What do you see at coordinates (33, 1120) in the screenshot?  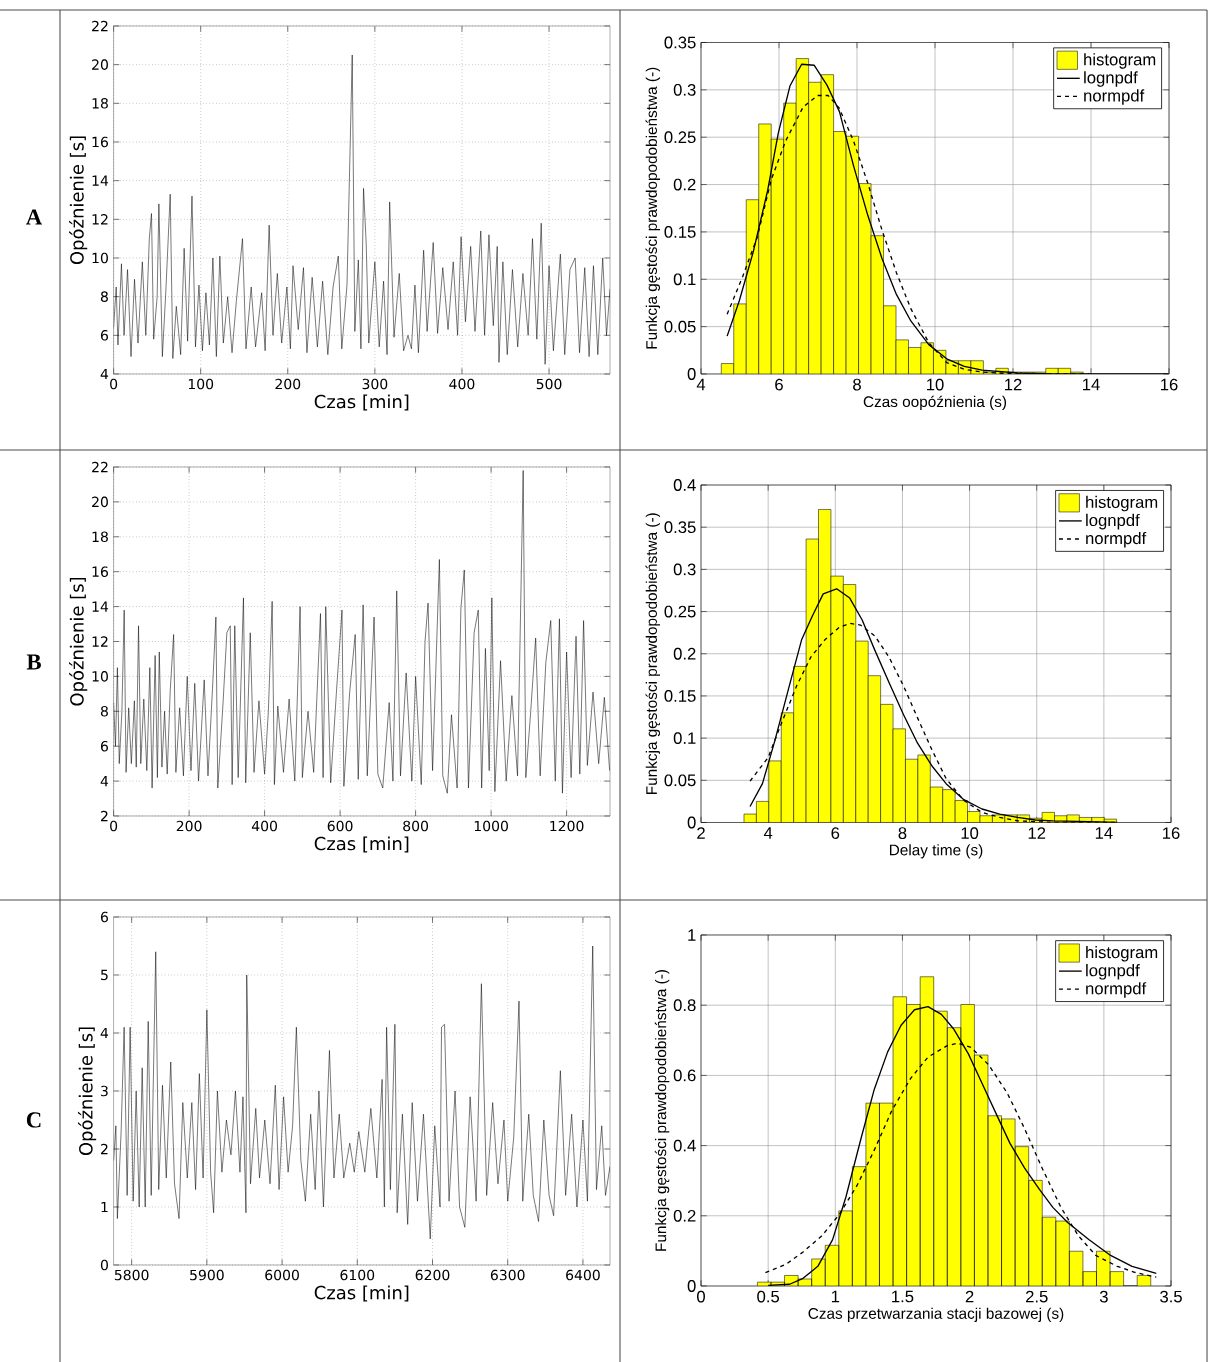 I see `text: C` at bounding box center [33, 1120].